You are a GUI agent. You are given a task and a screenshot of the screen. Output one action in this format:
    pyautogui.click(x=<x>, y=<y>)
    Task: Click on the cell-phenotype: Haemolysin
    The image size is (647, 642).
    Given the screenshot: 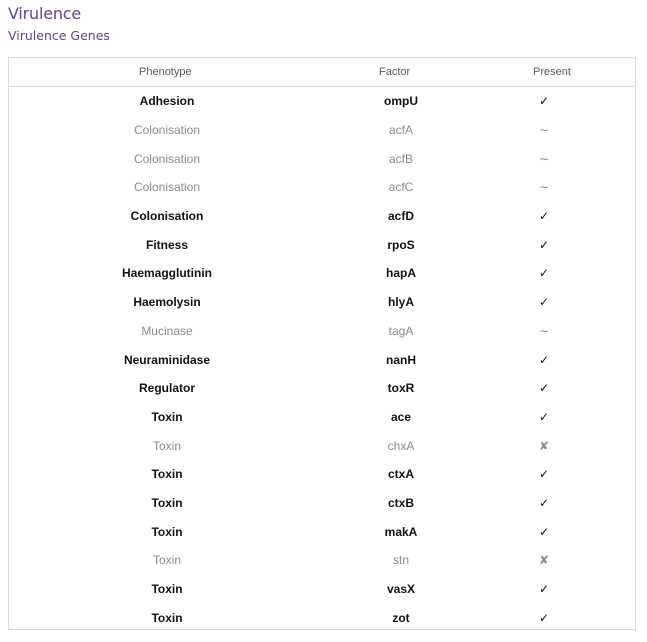 What is the action you would take?
    pyautogui.click(x=167, y=302)
    